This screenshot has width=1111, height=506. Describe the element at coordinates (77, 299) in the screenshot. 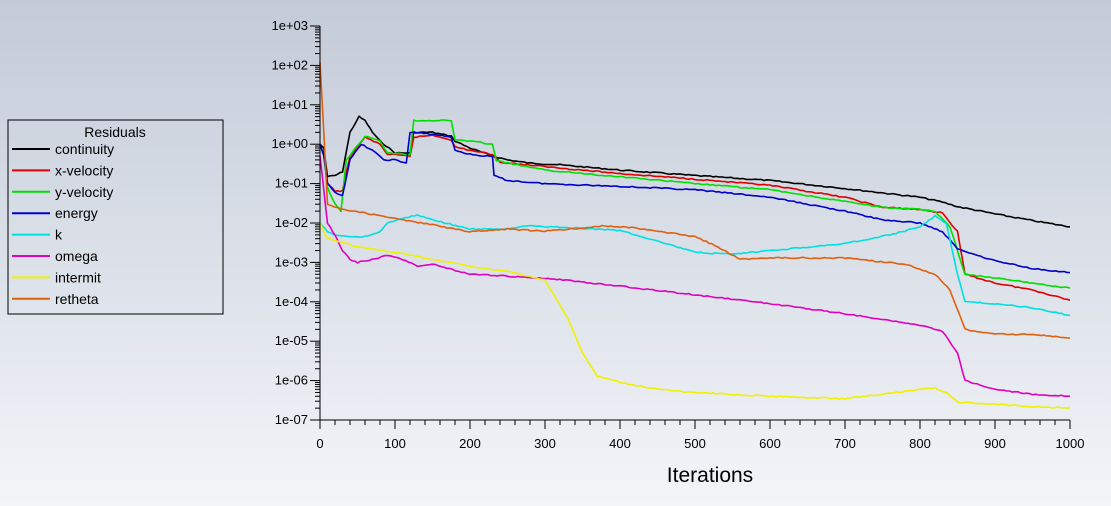

I see `legend-label-retheta: retheta` at that location.